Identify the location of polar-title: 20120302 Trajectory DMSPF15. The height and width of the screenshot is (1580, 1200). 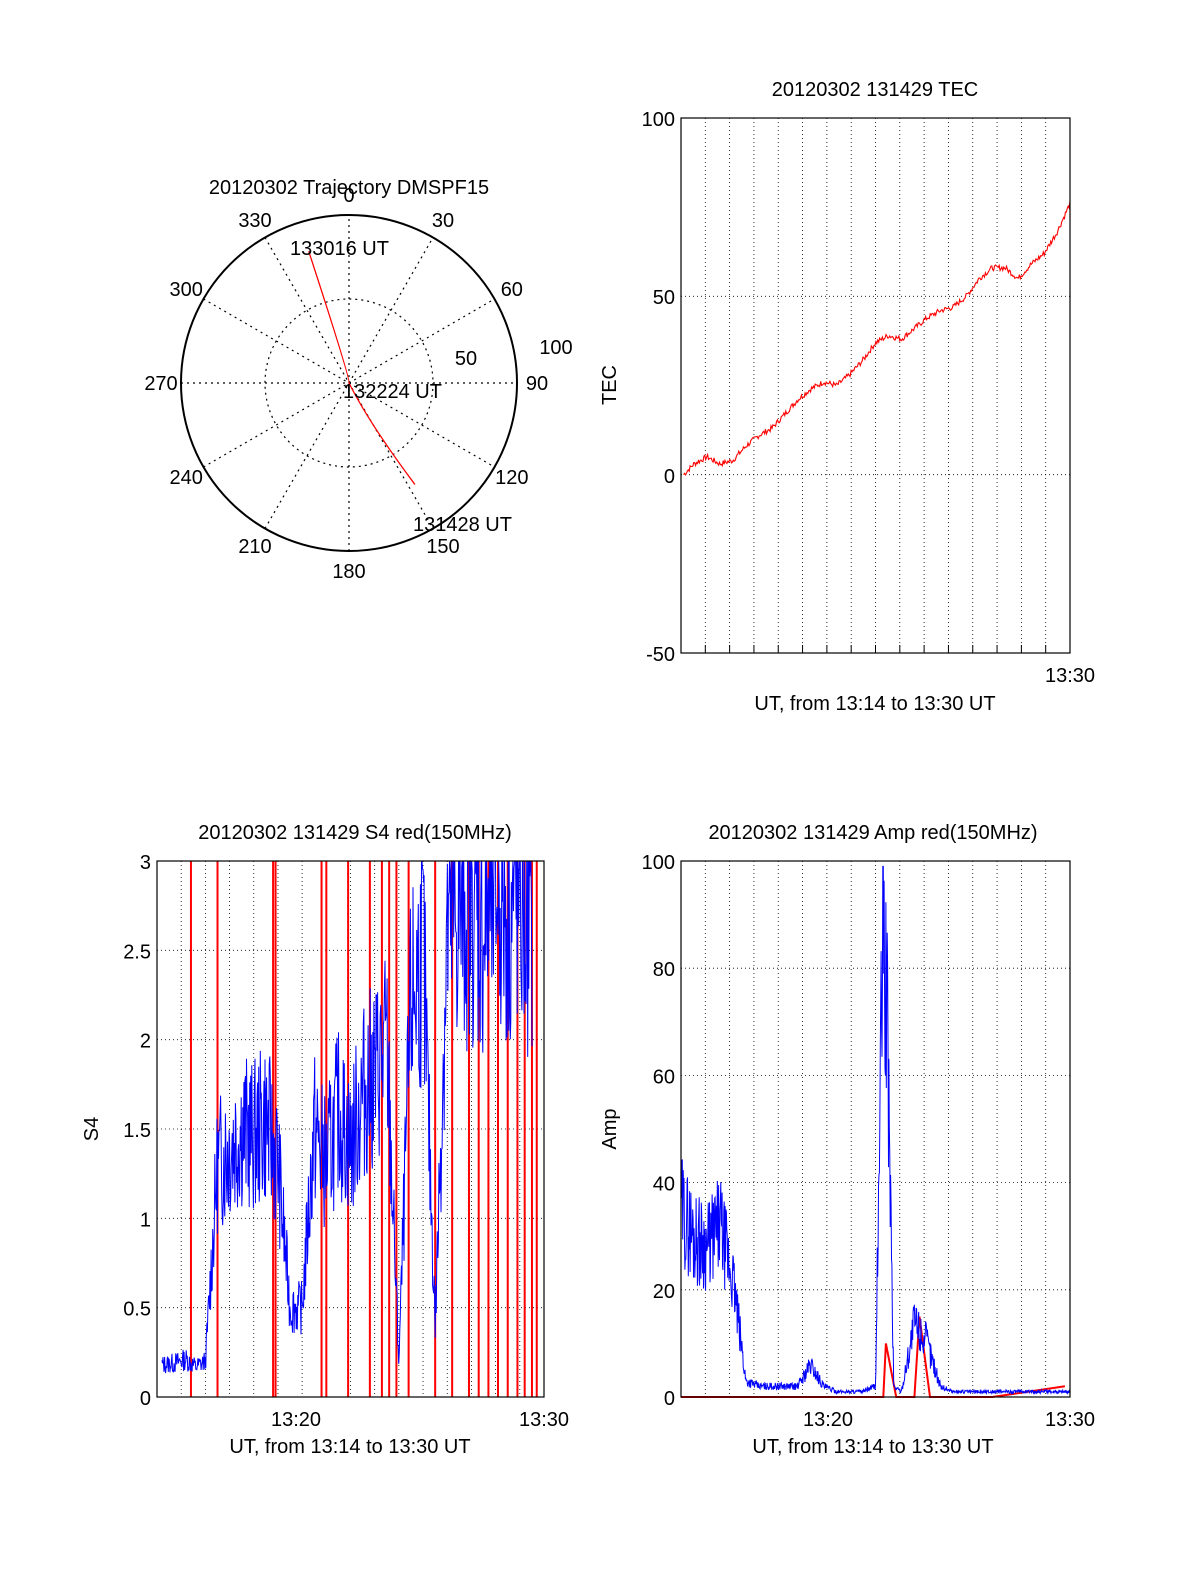
(349, 188).